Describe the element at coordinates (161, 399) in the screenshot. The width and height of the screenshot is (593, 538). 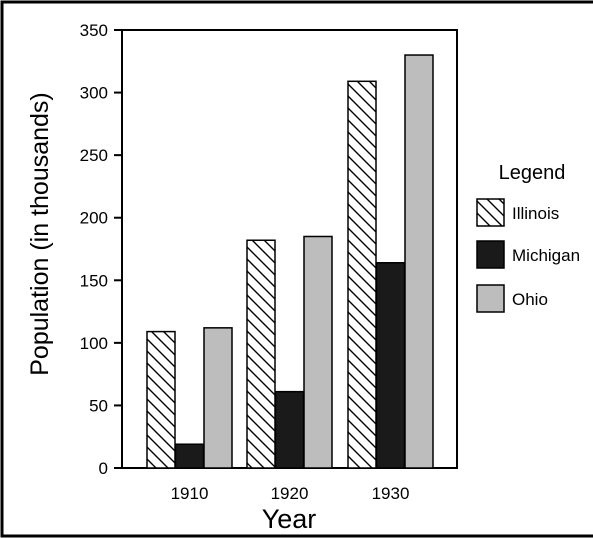
I see `bar-illinois-1910` at that location.